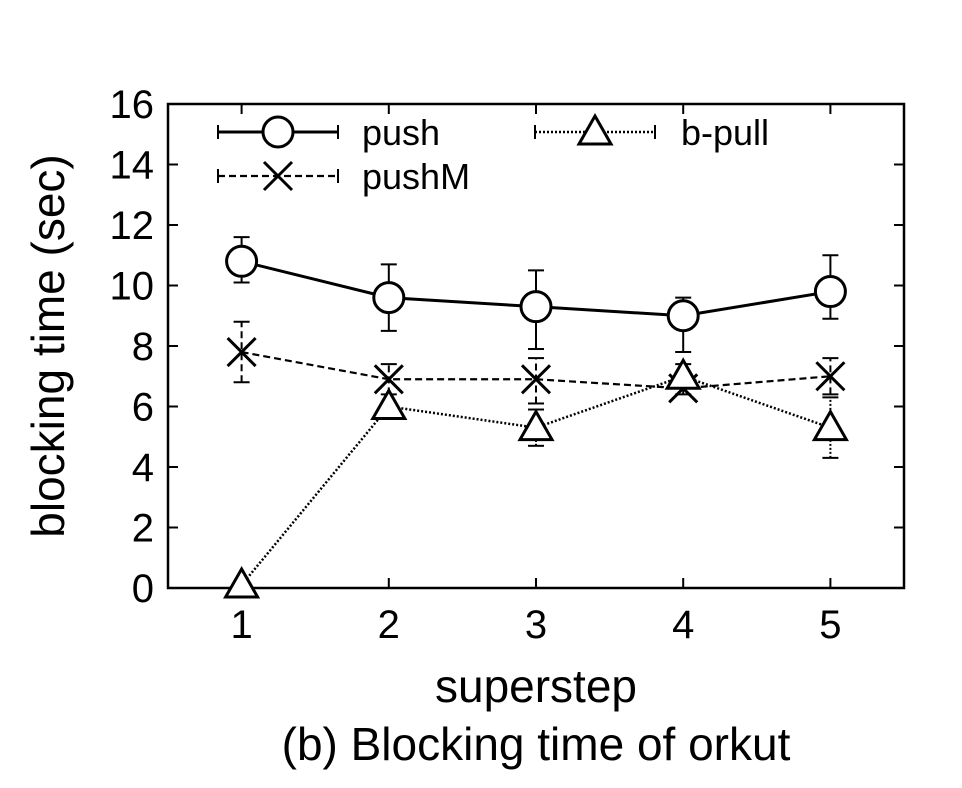 The image size is (962, 788). Describe the element at coordinates (241, 625) in the screenshot. I see `x-tick-label: 1` at that location.